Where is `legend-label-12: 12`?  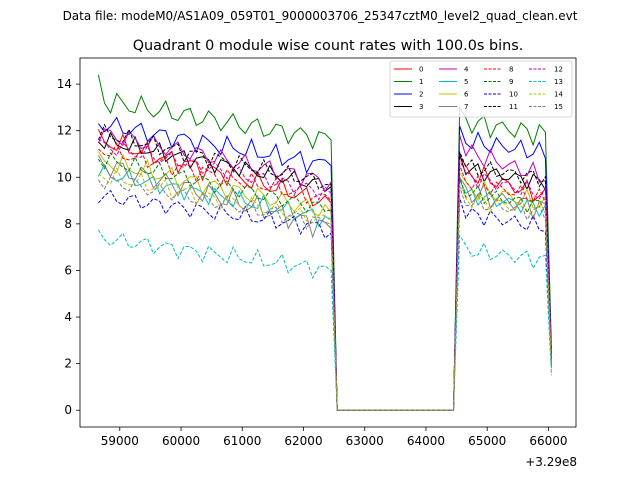
legend-label-12: 12 is located at coordinates (558, 70).